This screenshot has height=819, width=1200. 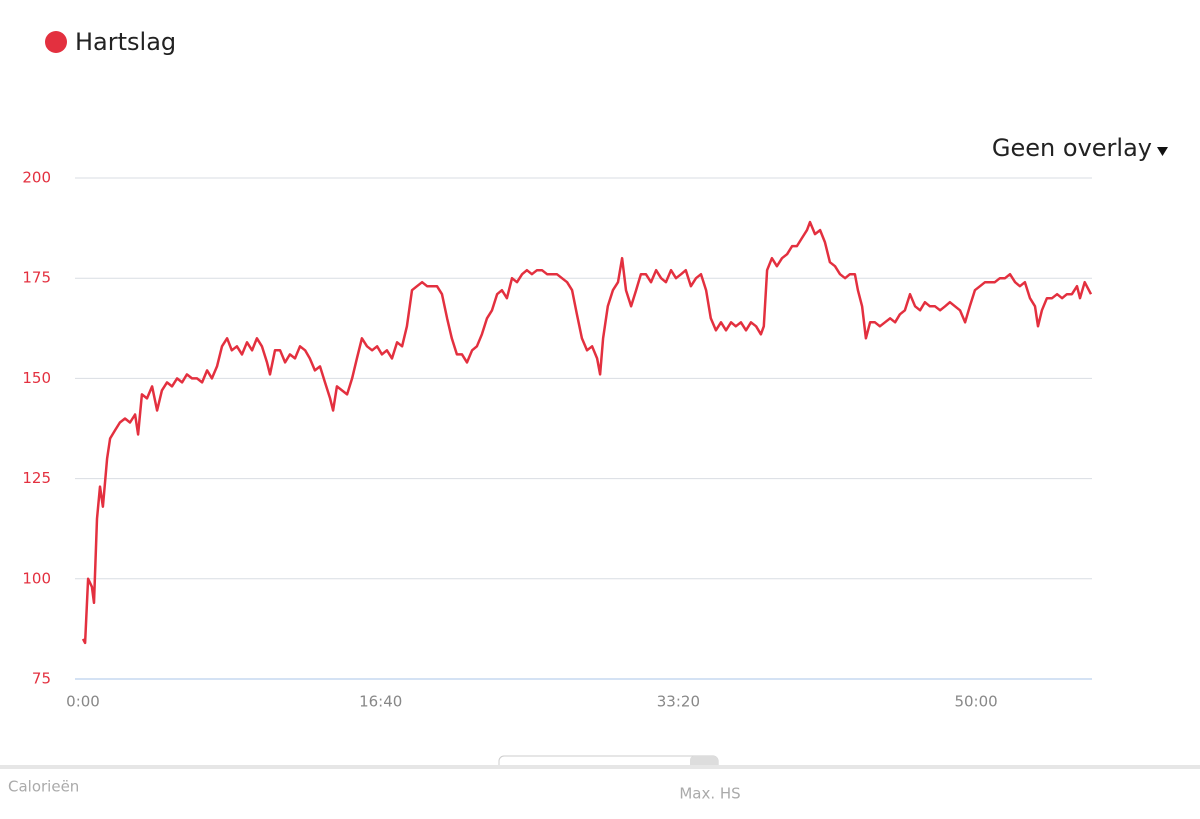 I want to click on y-tick-label: 75, so click(x=41, y=679).